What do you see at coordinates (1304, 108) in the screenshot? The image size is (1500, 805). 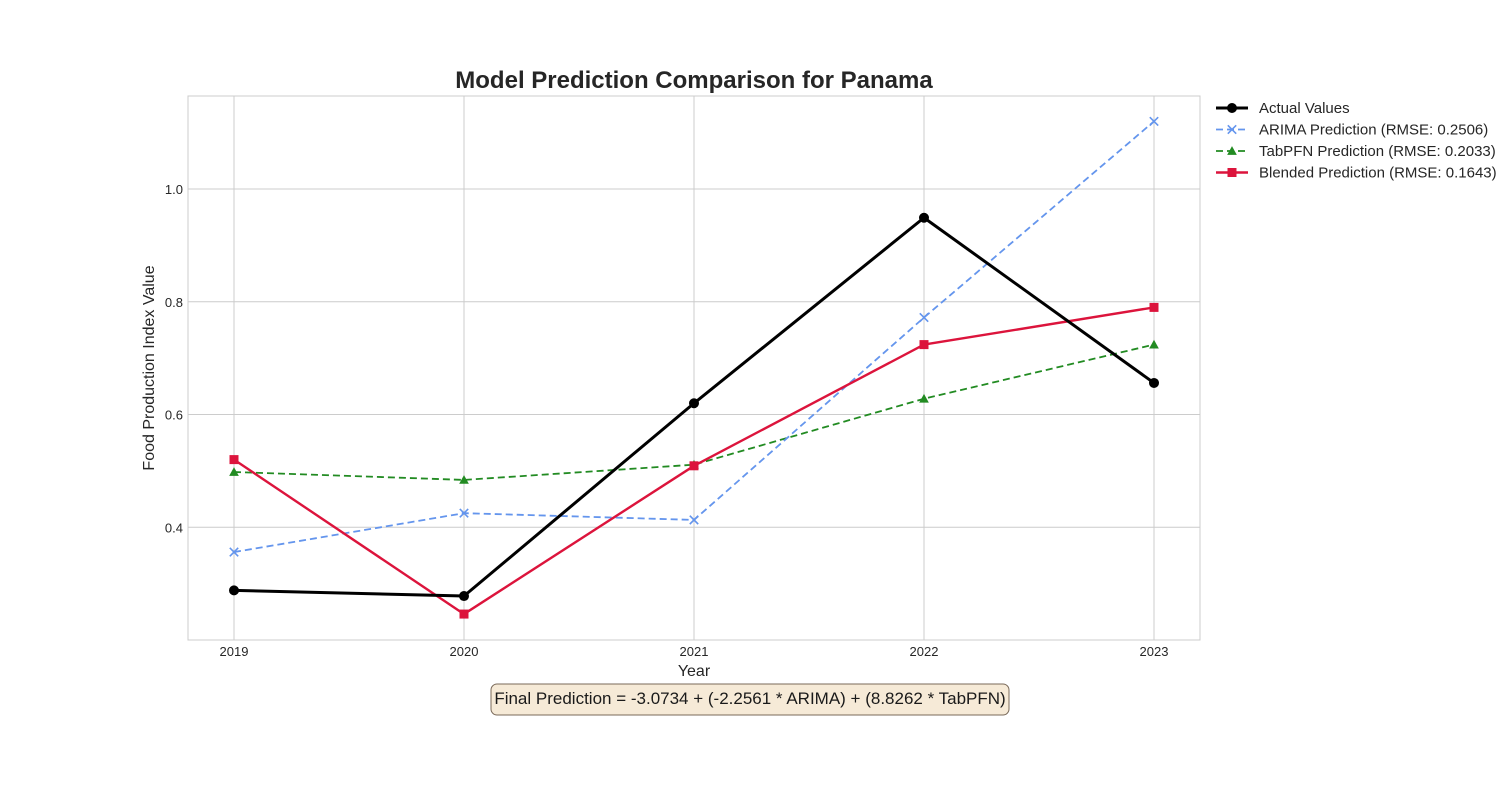 I see `legend-label: Actual Values` at bounding box center [1304, 108].